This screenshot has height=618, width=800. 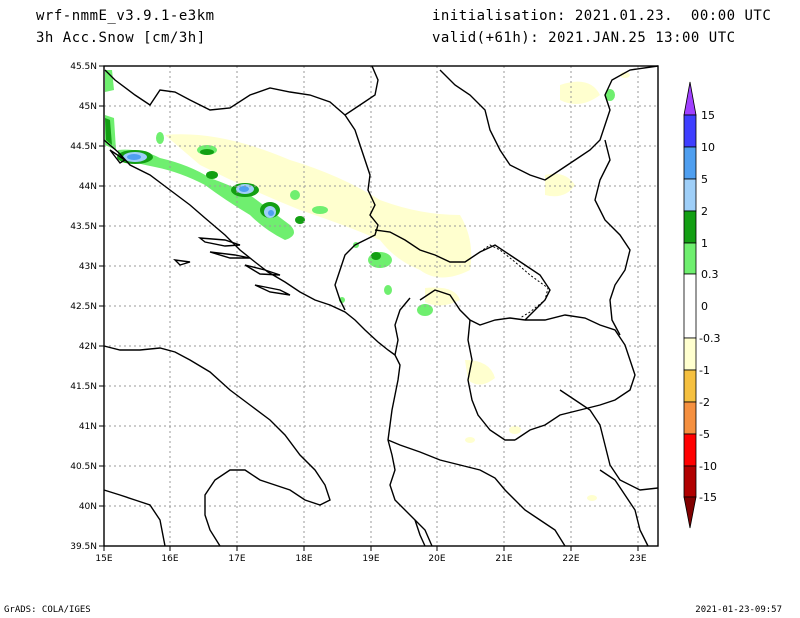 I want to click on colorbar-label: 0.3, so click(x=710, y=274).